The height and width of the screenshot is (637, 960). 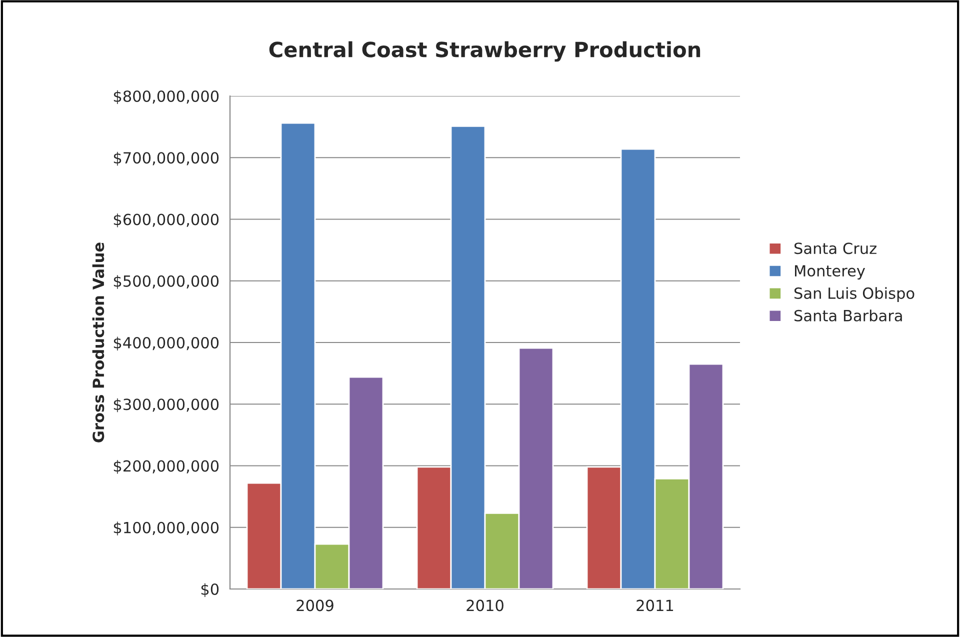 I want to click on y-tick-label: $100,000,000, so click(x=166, y=529).